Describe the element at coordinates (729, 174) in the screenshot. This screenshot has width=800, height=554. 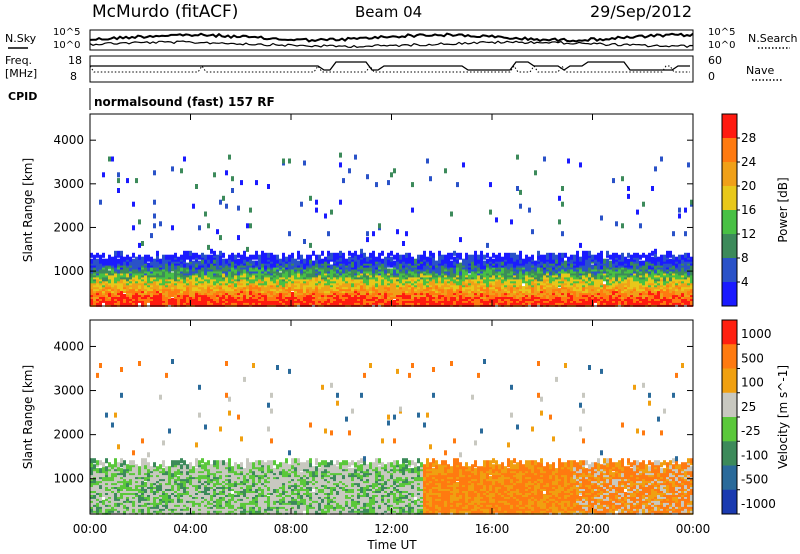
I see `colorbar-segment` at that location.